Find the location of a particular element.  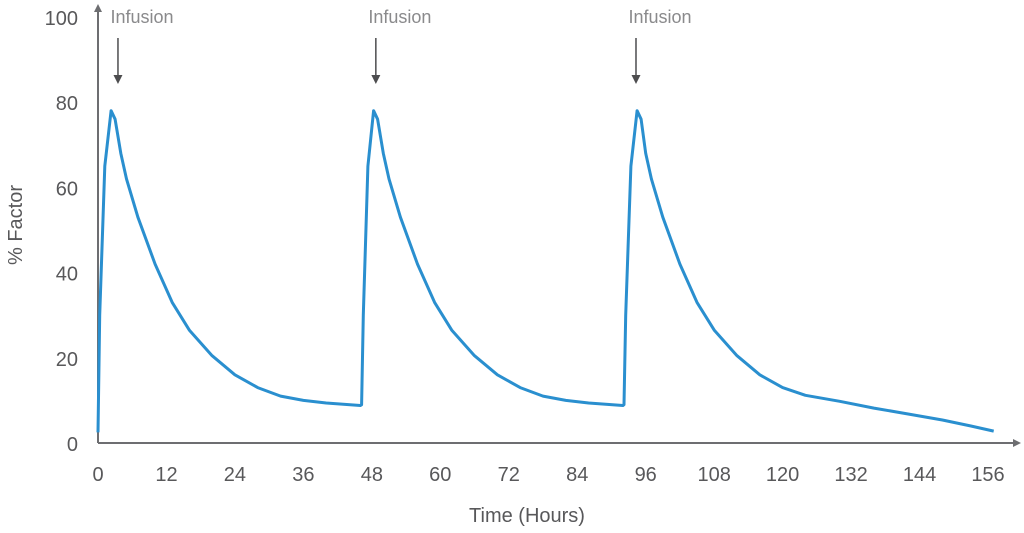

y-tick-label: 0 is located at coordinates (72, 445).